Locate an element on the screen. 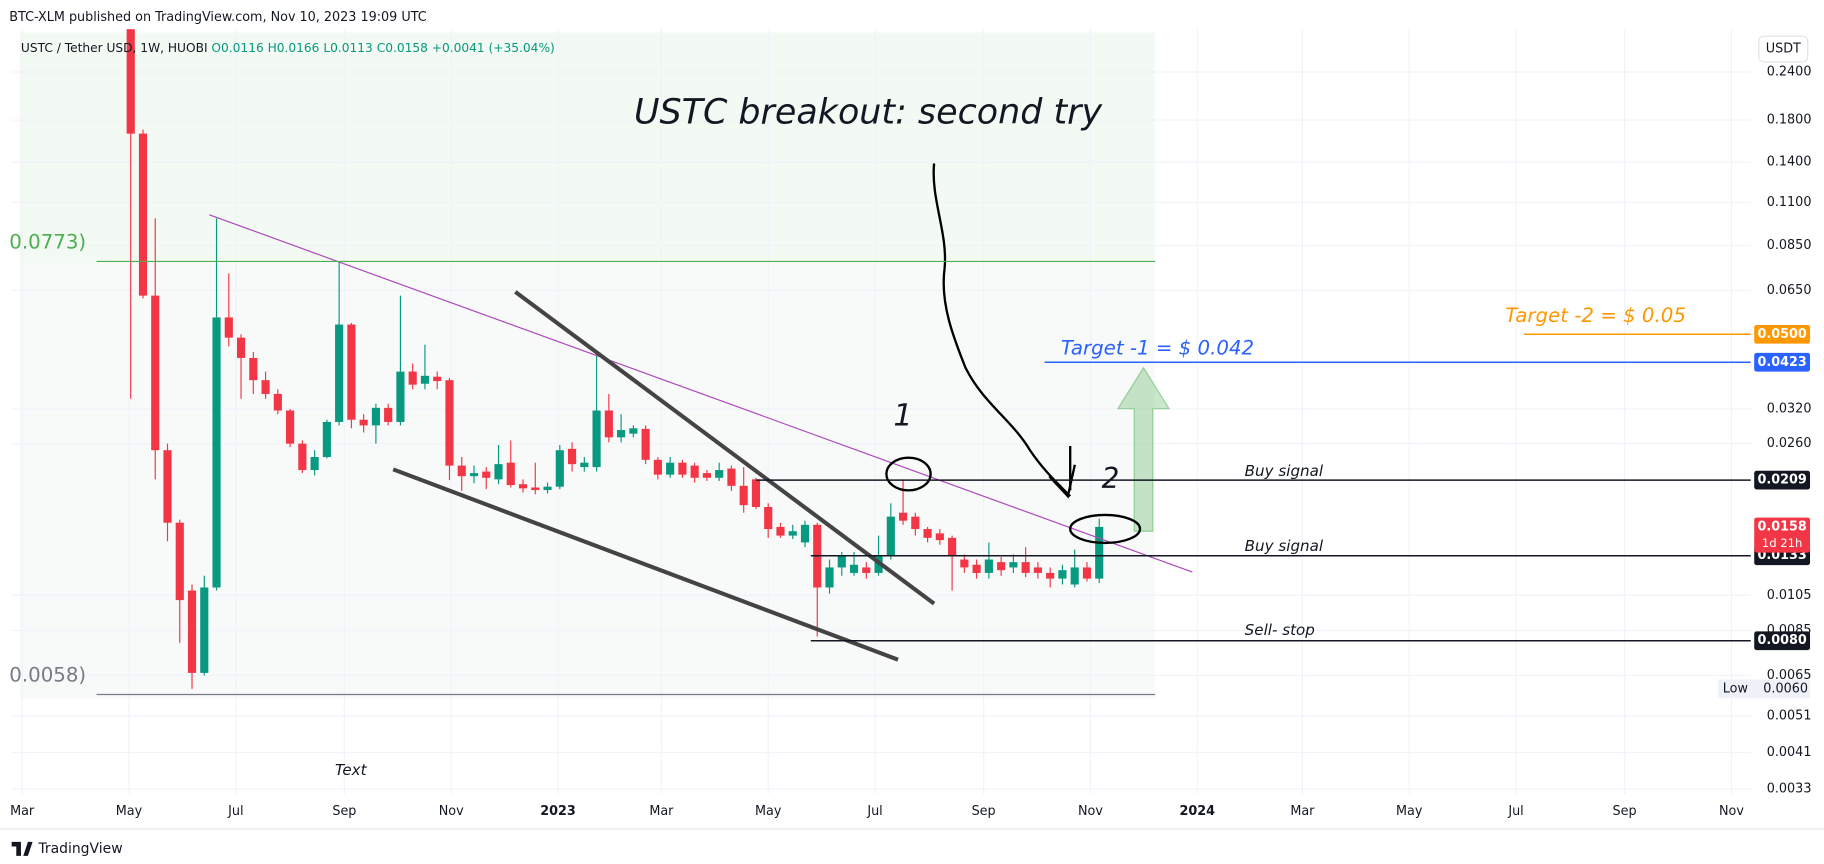 Image resolution: width=1824 pixels, height=864 pixels. annotation: 2 is located at coordinates (1111, 478).